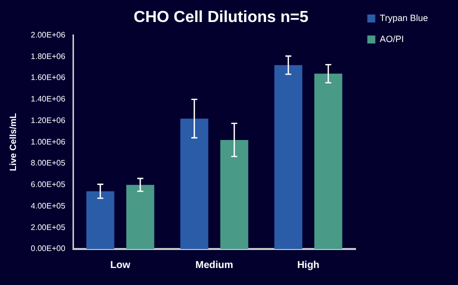 The height and width of the screenshot is (285, 458). Describe the element at coordinates (48, 205) in the screenshot. I see `y-tick-label: 4.00E+05` at that location.